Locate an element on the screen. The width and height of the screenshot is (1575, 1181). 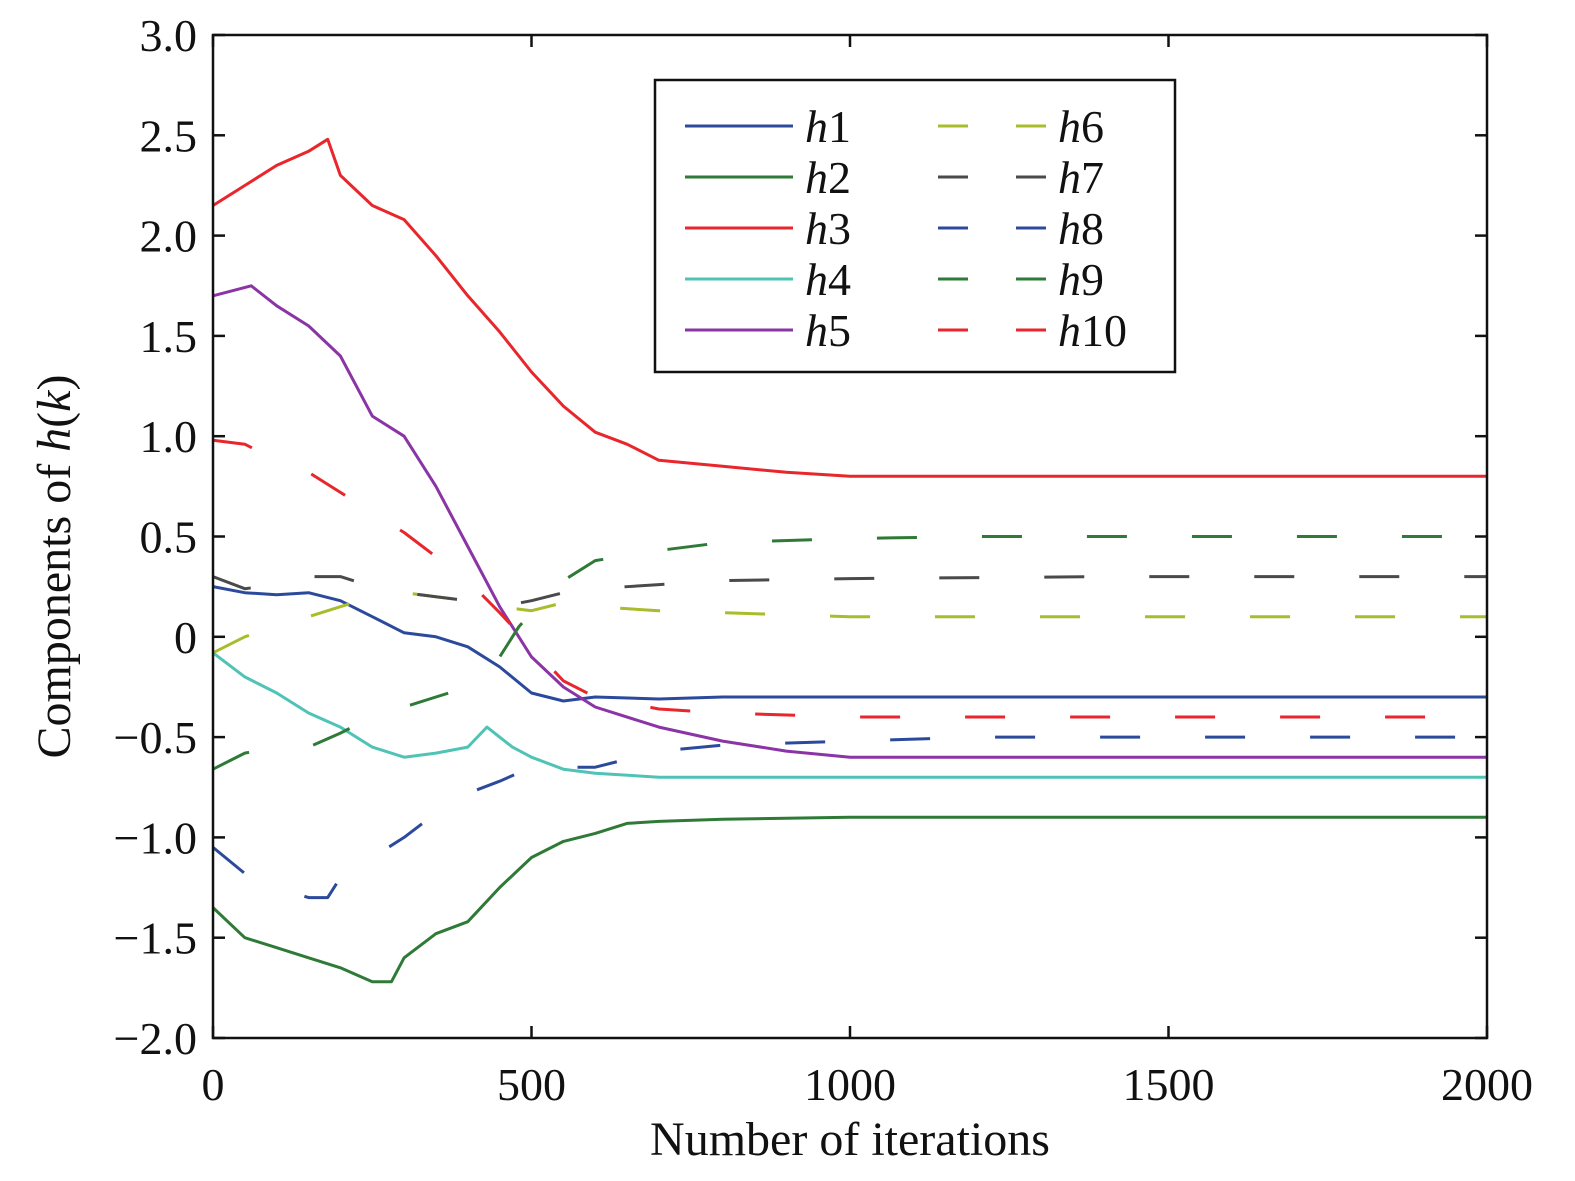
legend-label-h8: h8 is located at coordinates (1081, 228).